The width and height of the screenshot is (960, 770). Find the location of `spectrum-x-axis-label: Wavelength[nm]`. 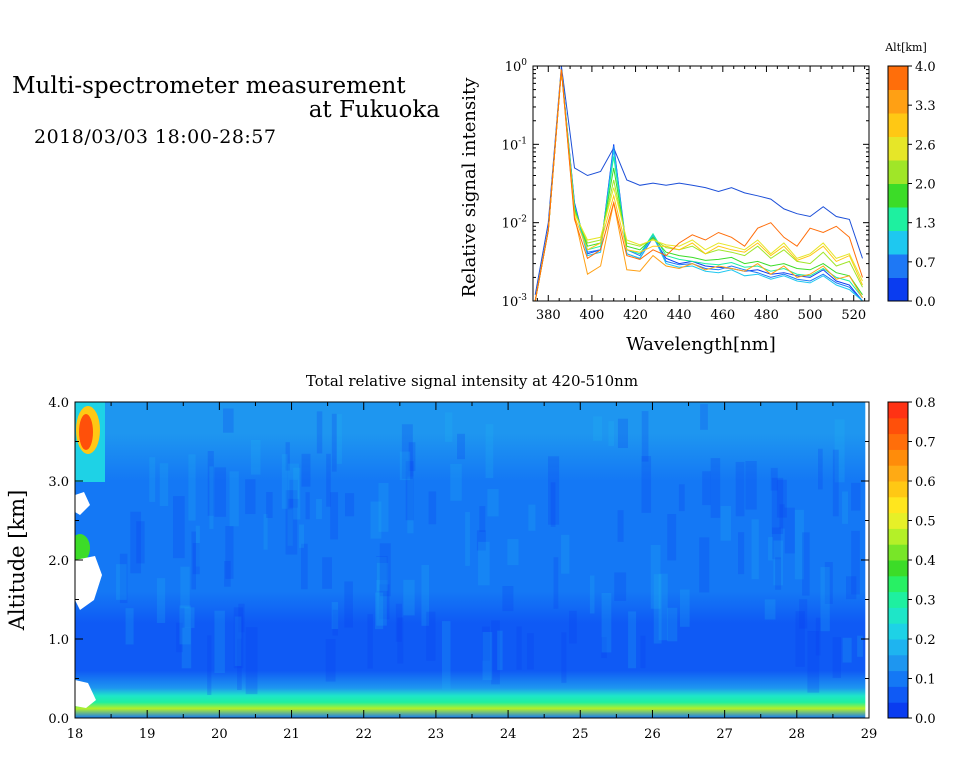

spectrum-x-axis-label: Wavelength[nm] is located at coordinates (701, 344).